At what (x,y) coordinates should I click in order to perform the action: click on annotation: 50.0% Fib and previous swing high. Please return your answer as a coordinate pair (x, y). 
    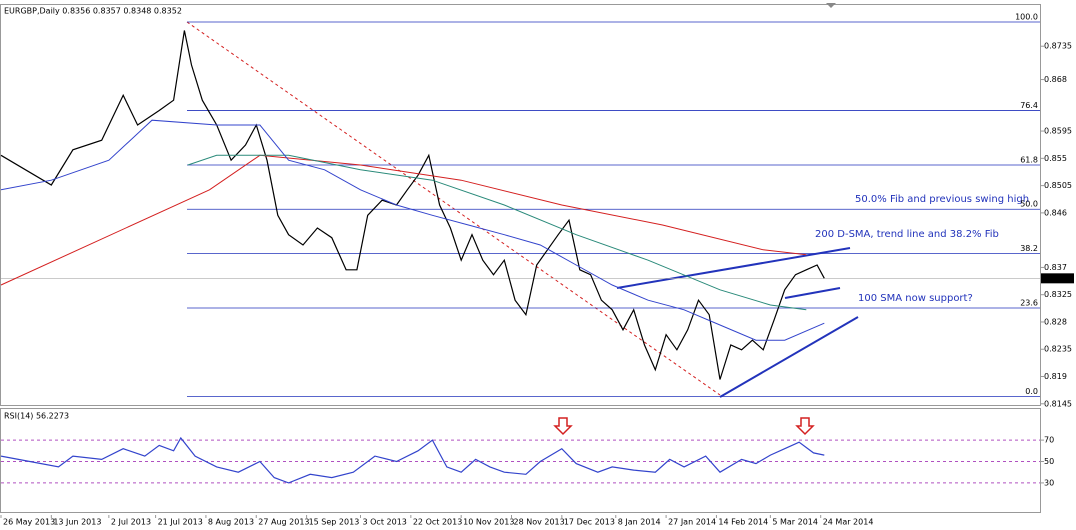
    Looking at the image, I should click on (942, 199).